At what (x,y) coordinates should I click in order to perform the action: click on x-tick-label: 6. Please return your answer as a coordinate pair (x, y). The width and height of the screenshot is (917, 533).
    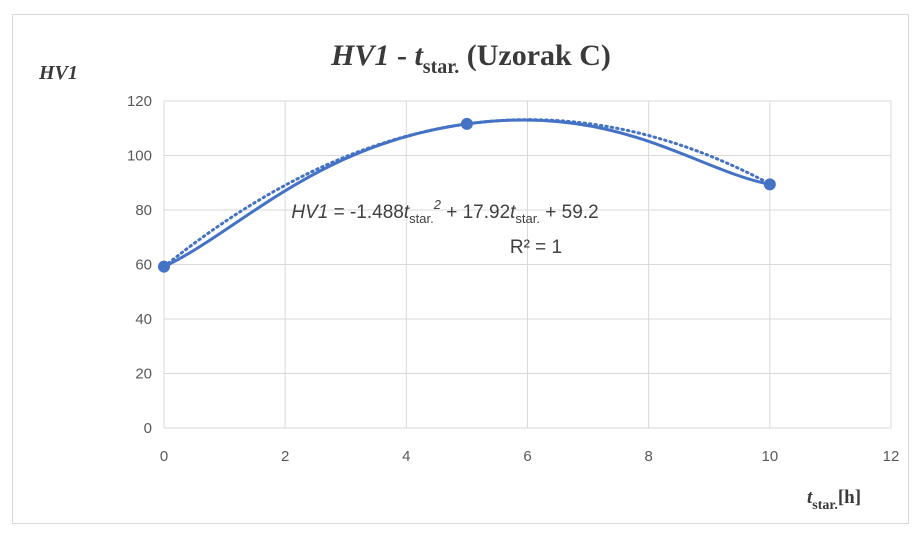
    Looking at the image, I should click on (527, 456).